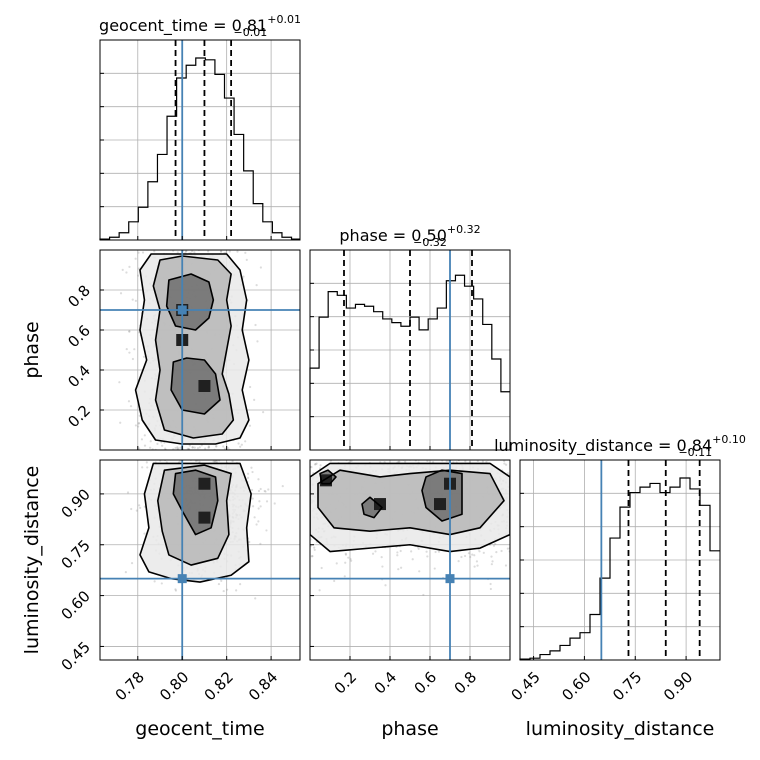 This screenshot has height=760, width=760. Describe the element at coordinates (193, 347) in the screenshot. I see `contour-mid` at that location.